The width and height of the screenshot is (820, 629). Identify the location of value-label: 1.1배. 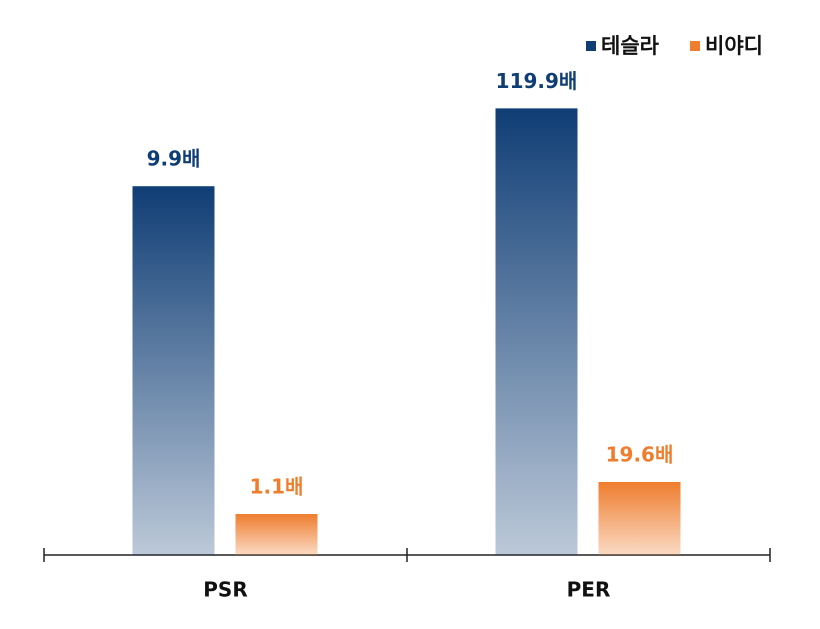
(277, 487).